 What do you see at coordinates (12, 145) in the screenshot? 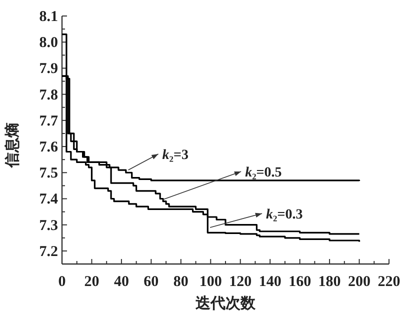
I see `y-axis-title: 信息熵` at bounding box center [12, 145].